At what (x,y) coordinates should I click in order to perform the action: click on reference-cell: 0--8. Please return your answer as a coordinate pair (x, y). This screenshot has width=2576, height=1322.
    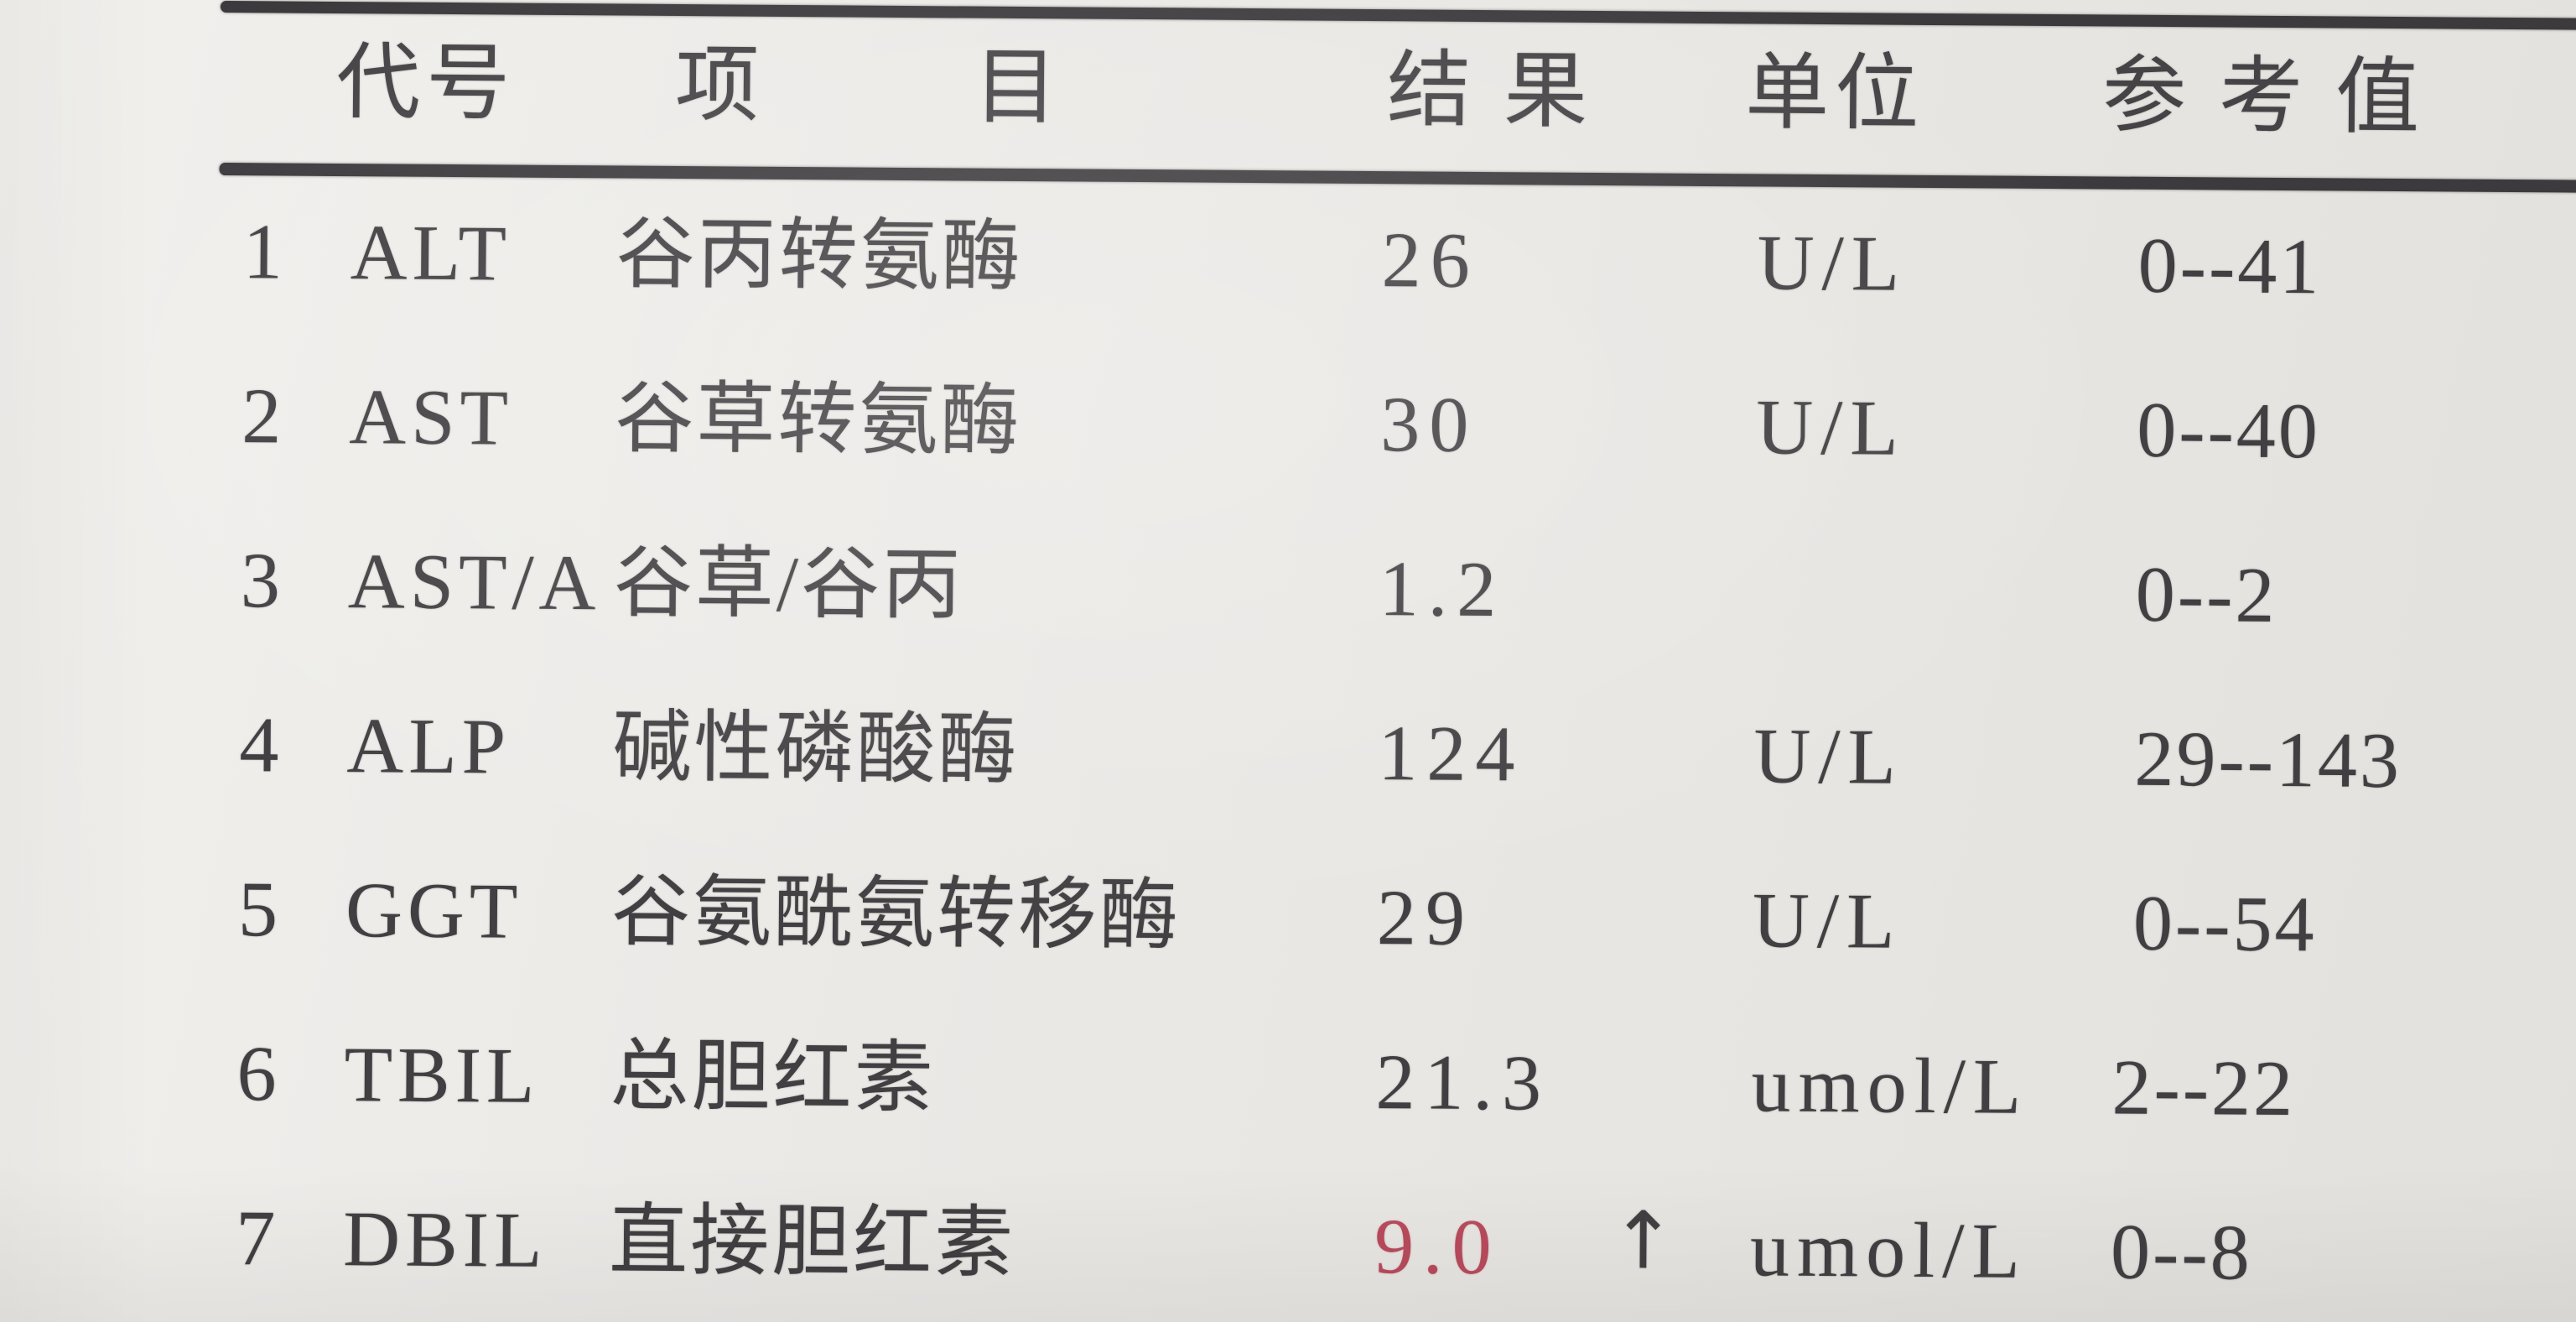
    Looking at the image, I should click on (2181, 1252).